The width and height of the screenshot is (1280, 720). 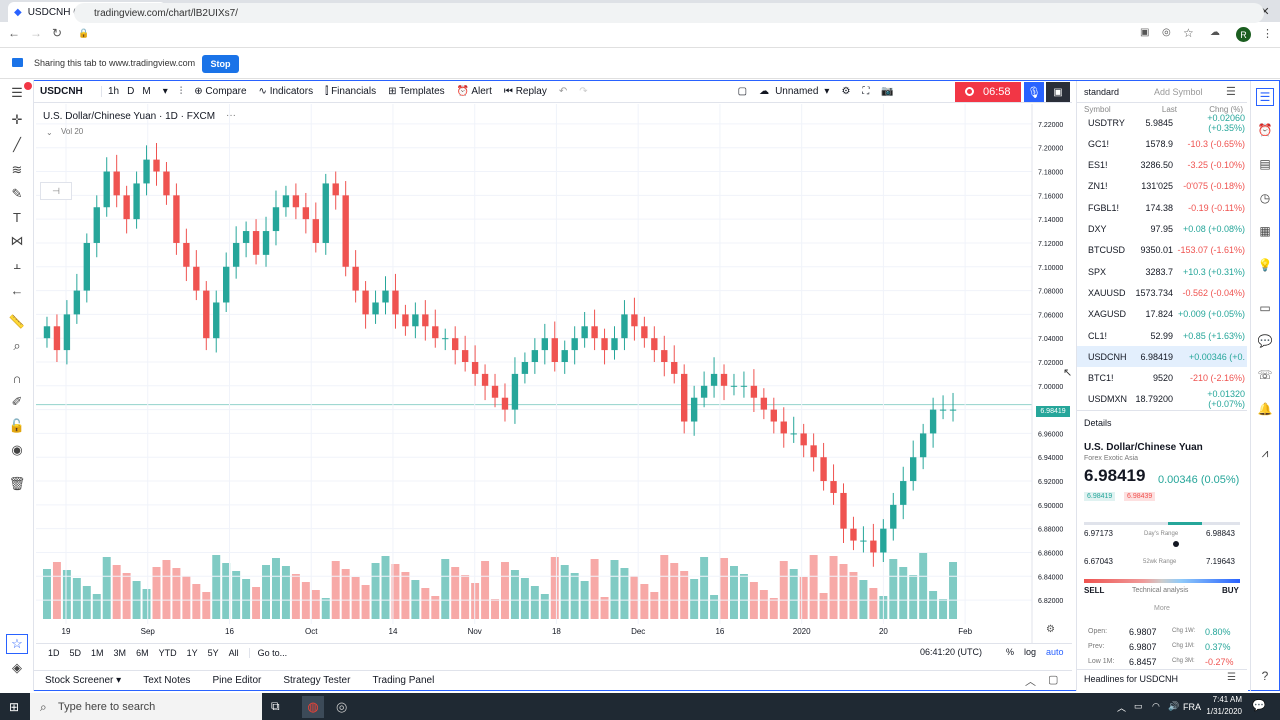 What do you see at coordinates (17, 483) in the screenshot?
I see `trash-icon: 🗑` at bounding box center [17, 483].